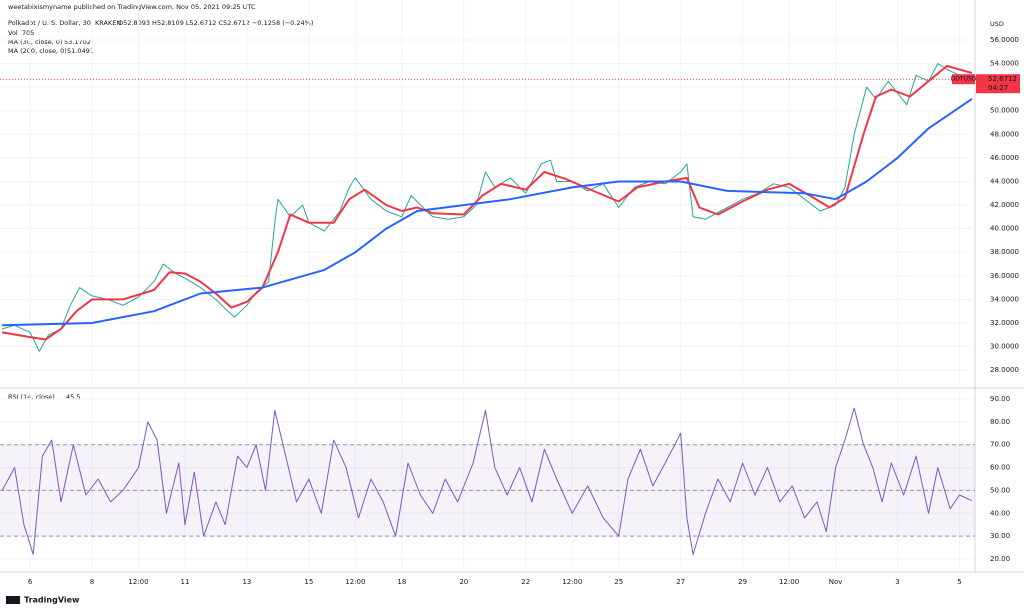 The height and width of the screenshot is (613, 1024). What do you see at coordinates (618, 582) in the screenshot?
I see `x-tick-label: 25` at bounding box center [618, 582].